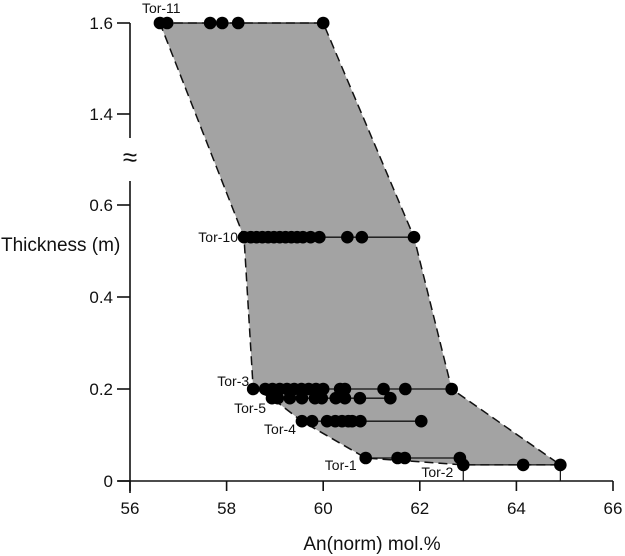 This screenshot has height=556, width=625. Describe the element at coordinates (101, 23) in the screenshot. I see `y-tick-label: 1.6` at that location.